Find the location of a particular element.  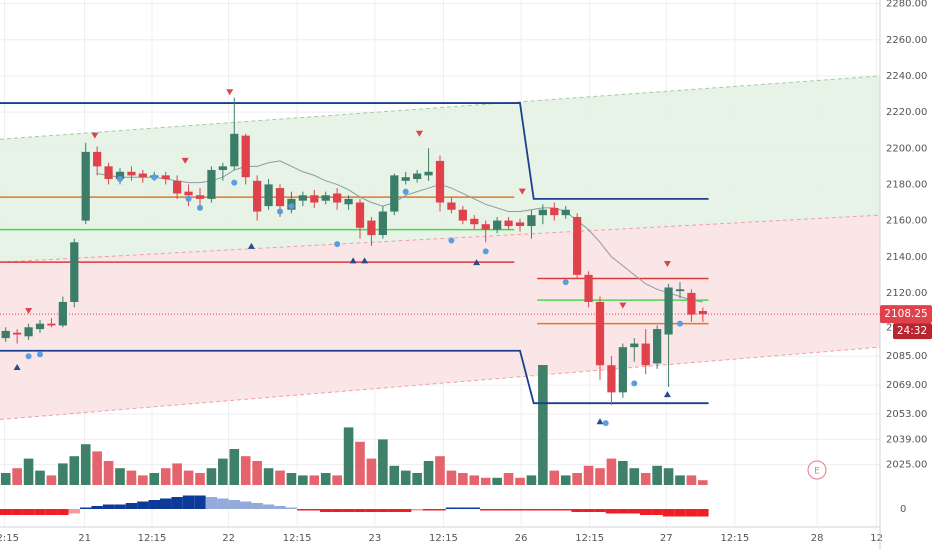

countdown-label: 24:32 is located at coordinates (912, 331).